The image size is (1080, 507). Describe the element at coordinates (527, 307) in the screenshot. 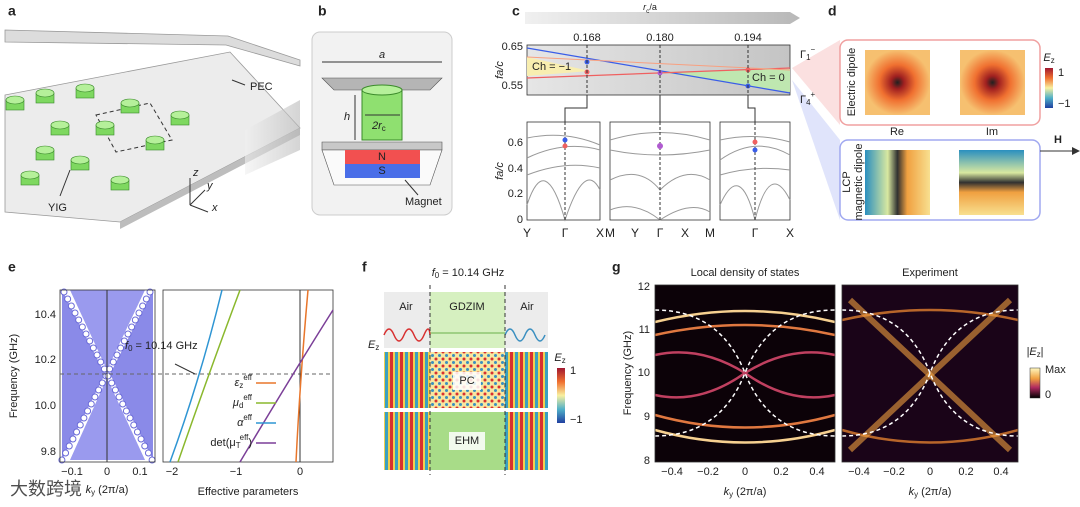

I see `label: Air` at that location.